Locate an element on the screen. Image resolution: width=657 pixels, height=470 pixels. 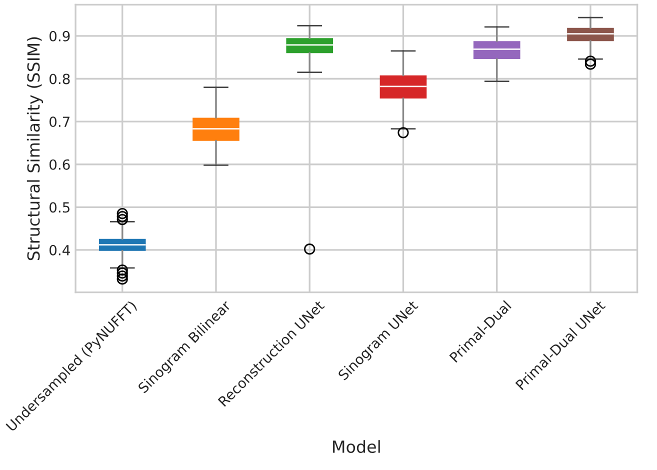
y-tick-label: 0.9 is located at coordinates (60, 36).